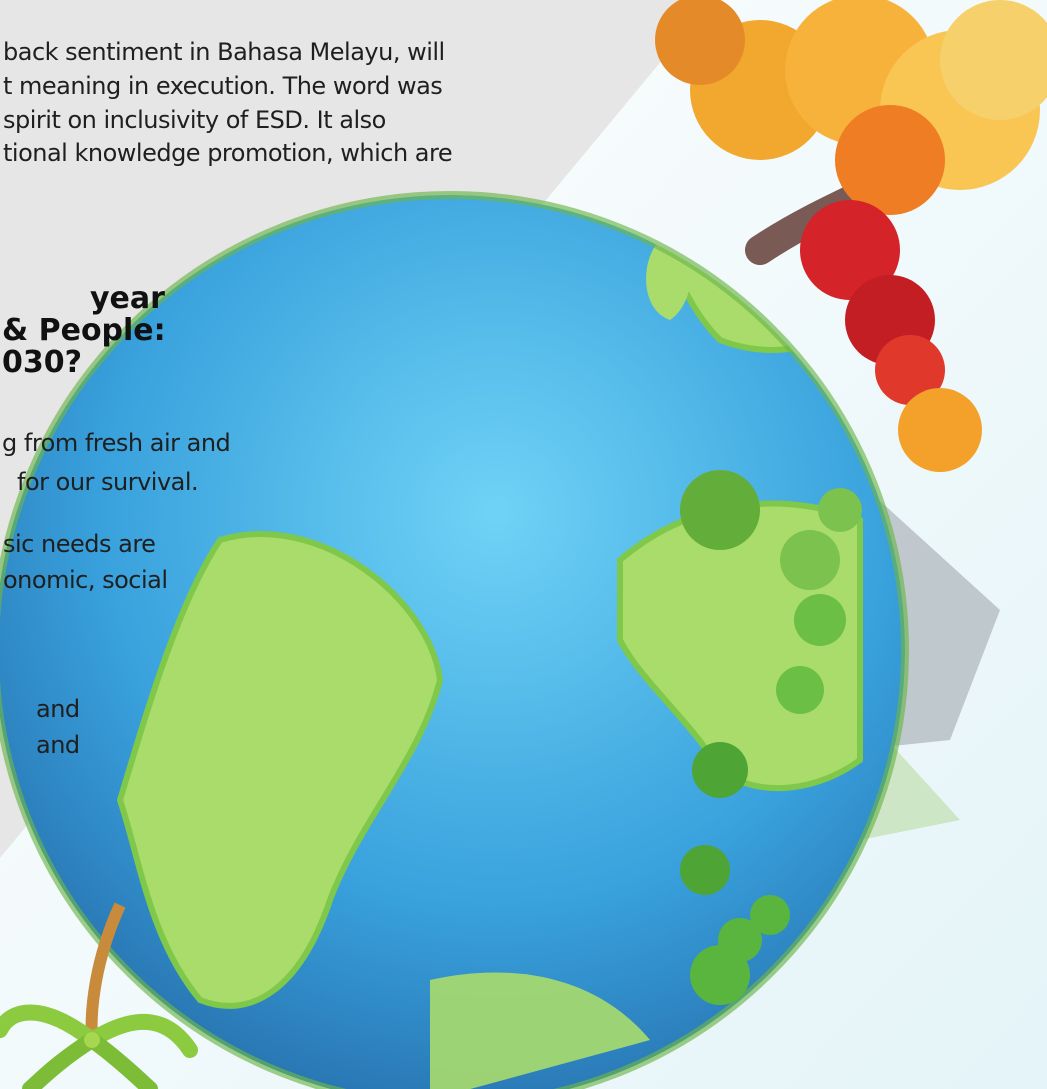  What do you see at coordinates (58, 709) in the screenshot?
I see `paragraph-4-line-1: and` at bounding box center [58, 709].